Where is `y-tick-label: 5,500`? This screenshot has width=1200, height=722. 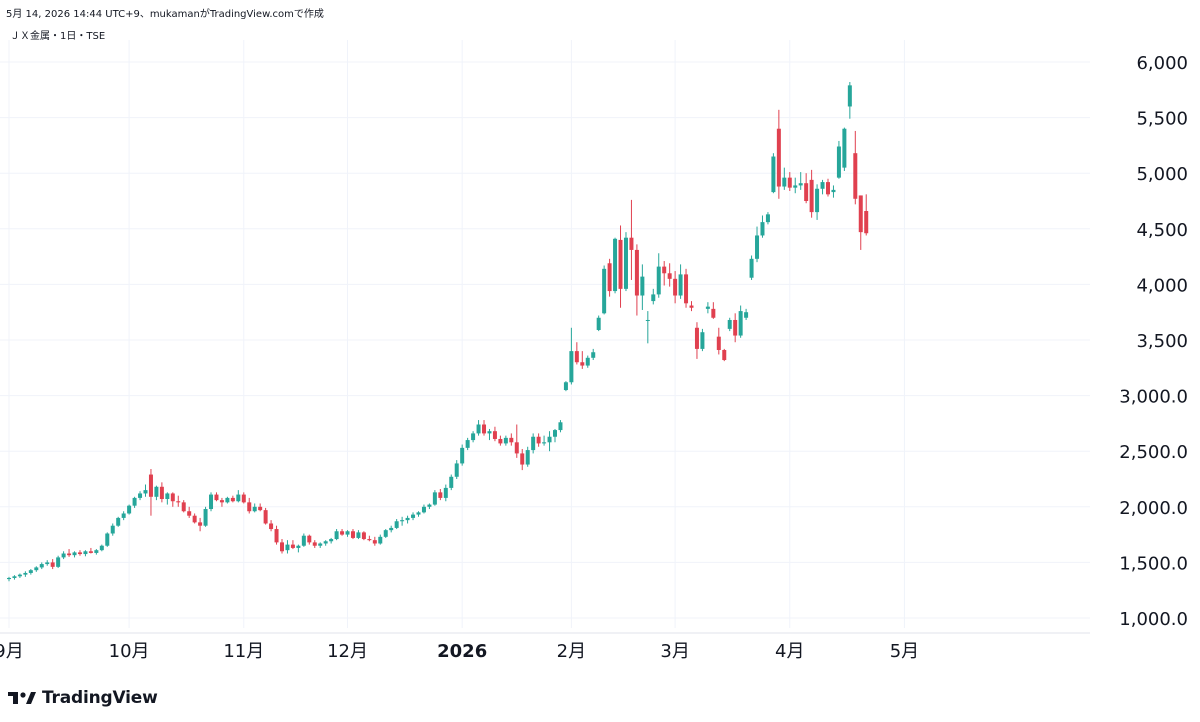 y-tick-label: 5,500 is located at coordinates (1162, 119).